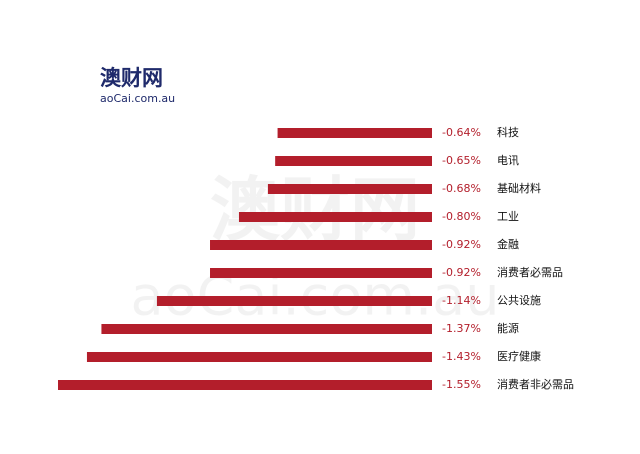 The width and height of the screenshot is (640, 454). Describe the element at coordinates (461, 132) in the screenshot. I see `value-label: -0.64%` at that location.